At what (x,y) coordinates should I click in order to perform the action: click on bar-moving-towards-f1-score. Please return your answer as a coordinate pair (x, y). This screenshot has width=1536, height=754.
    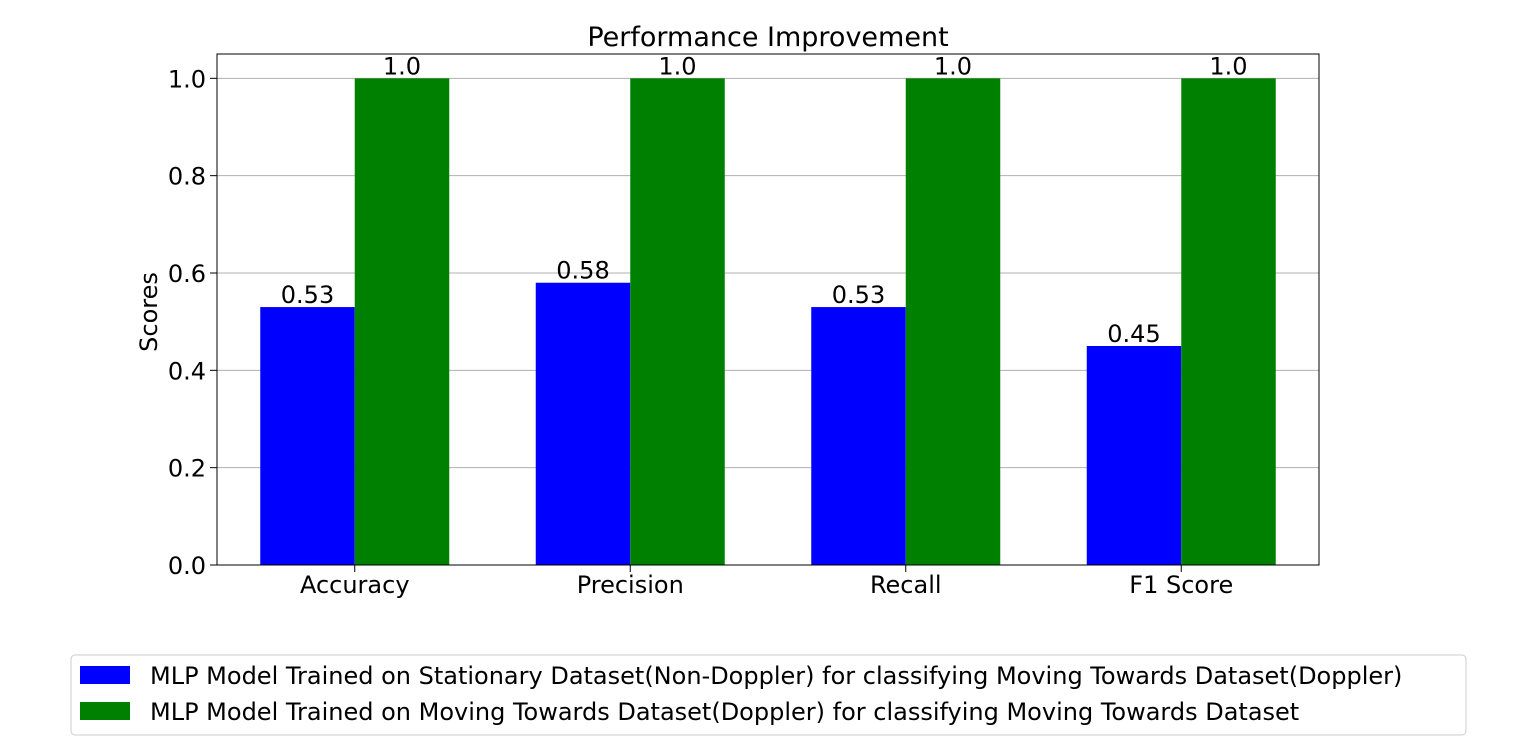
    Looking at the image, I should click on (1228, 321).